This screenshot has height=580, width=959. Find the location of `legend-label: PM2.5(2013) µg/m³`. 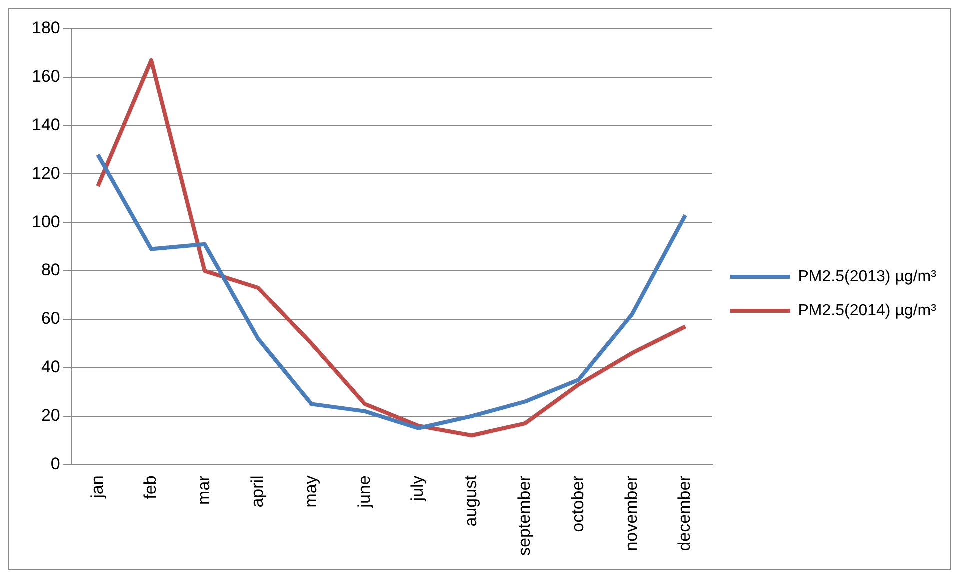

legend-label: PM2.5(2013) µg/m³ is located at coordinates (868, 277).